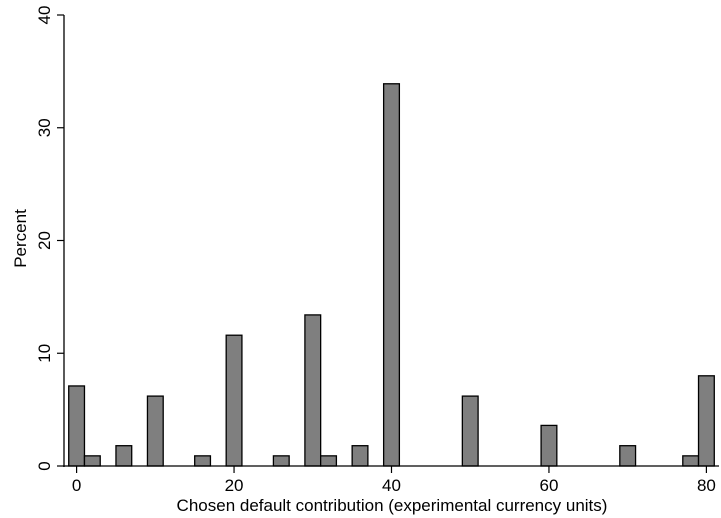 The height and width of the screenshot is (518, 721). Describe the element at coordinates (548, 485) in the screenshot. I see `x-tick-label-60: 60` at that location.